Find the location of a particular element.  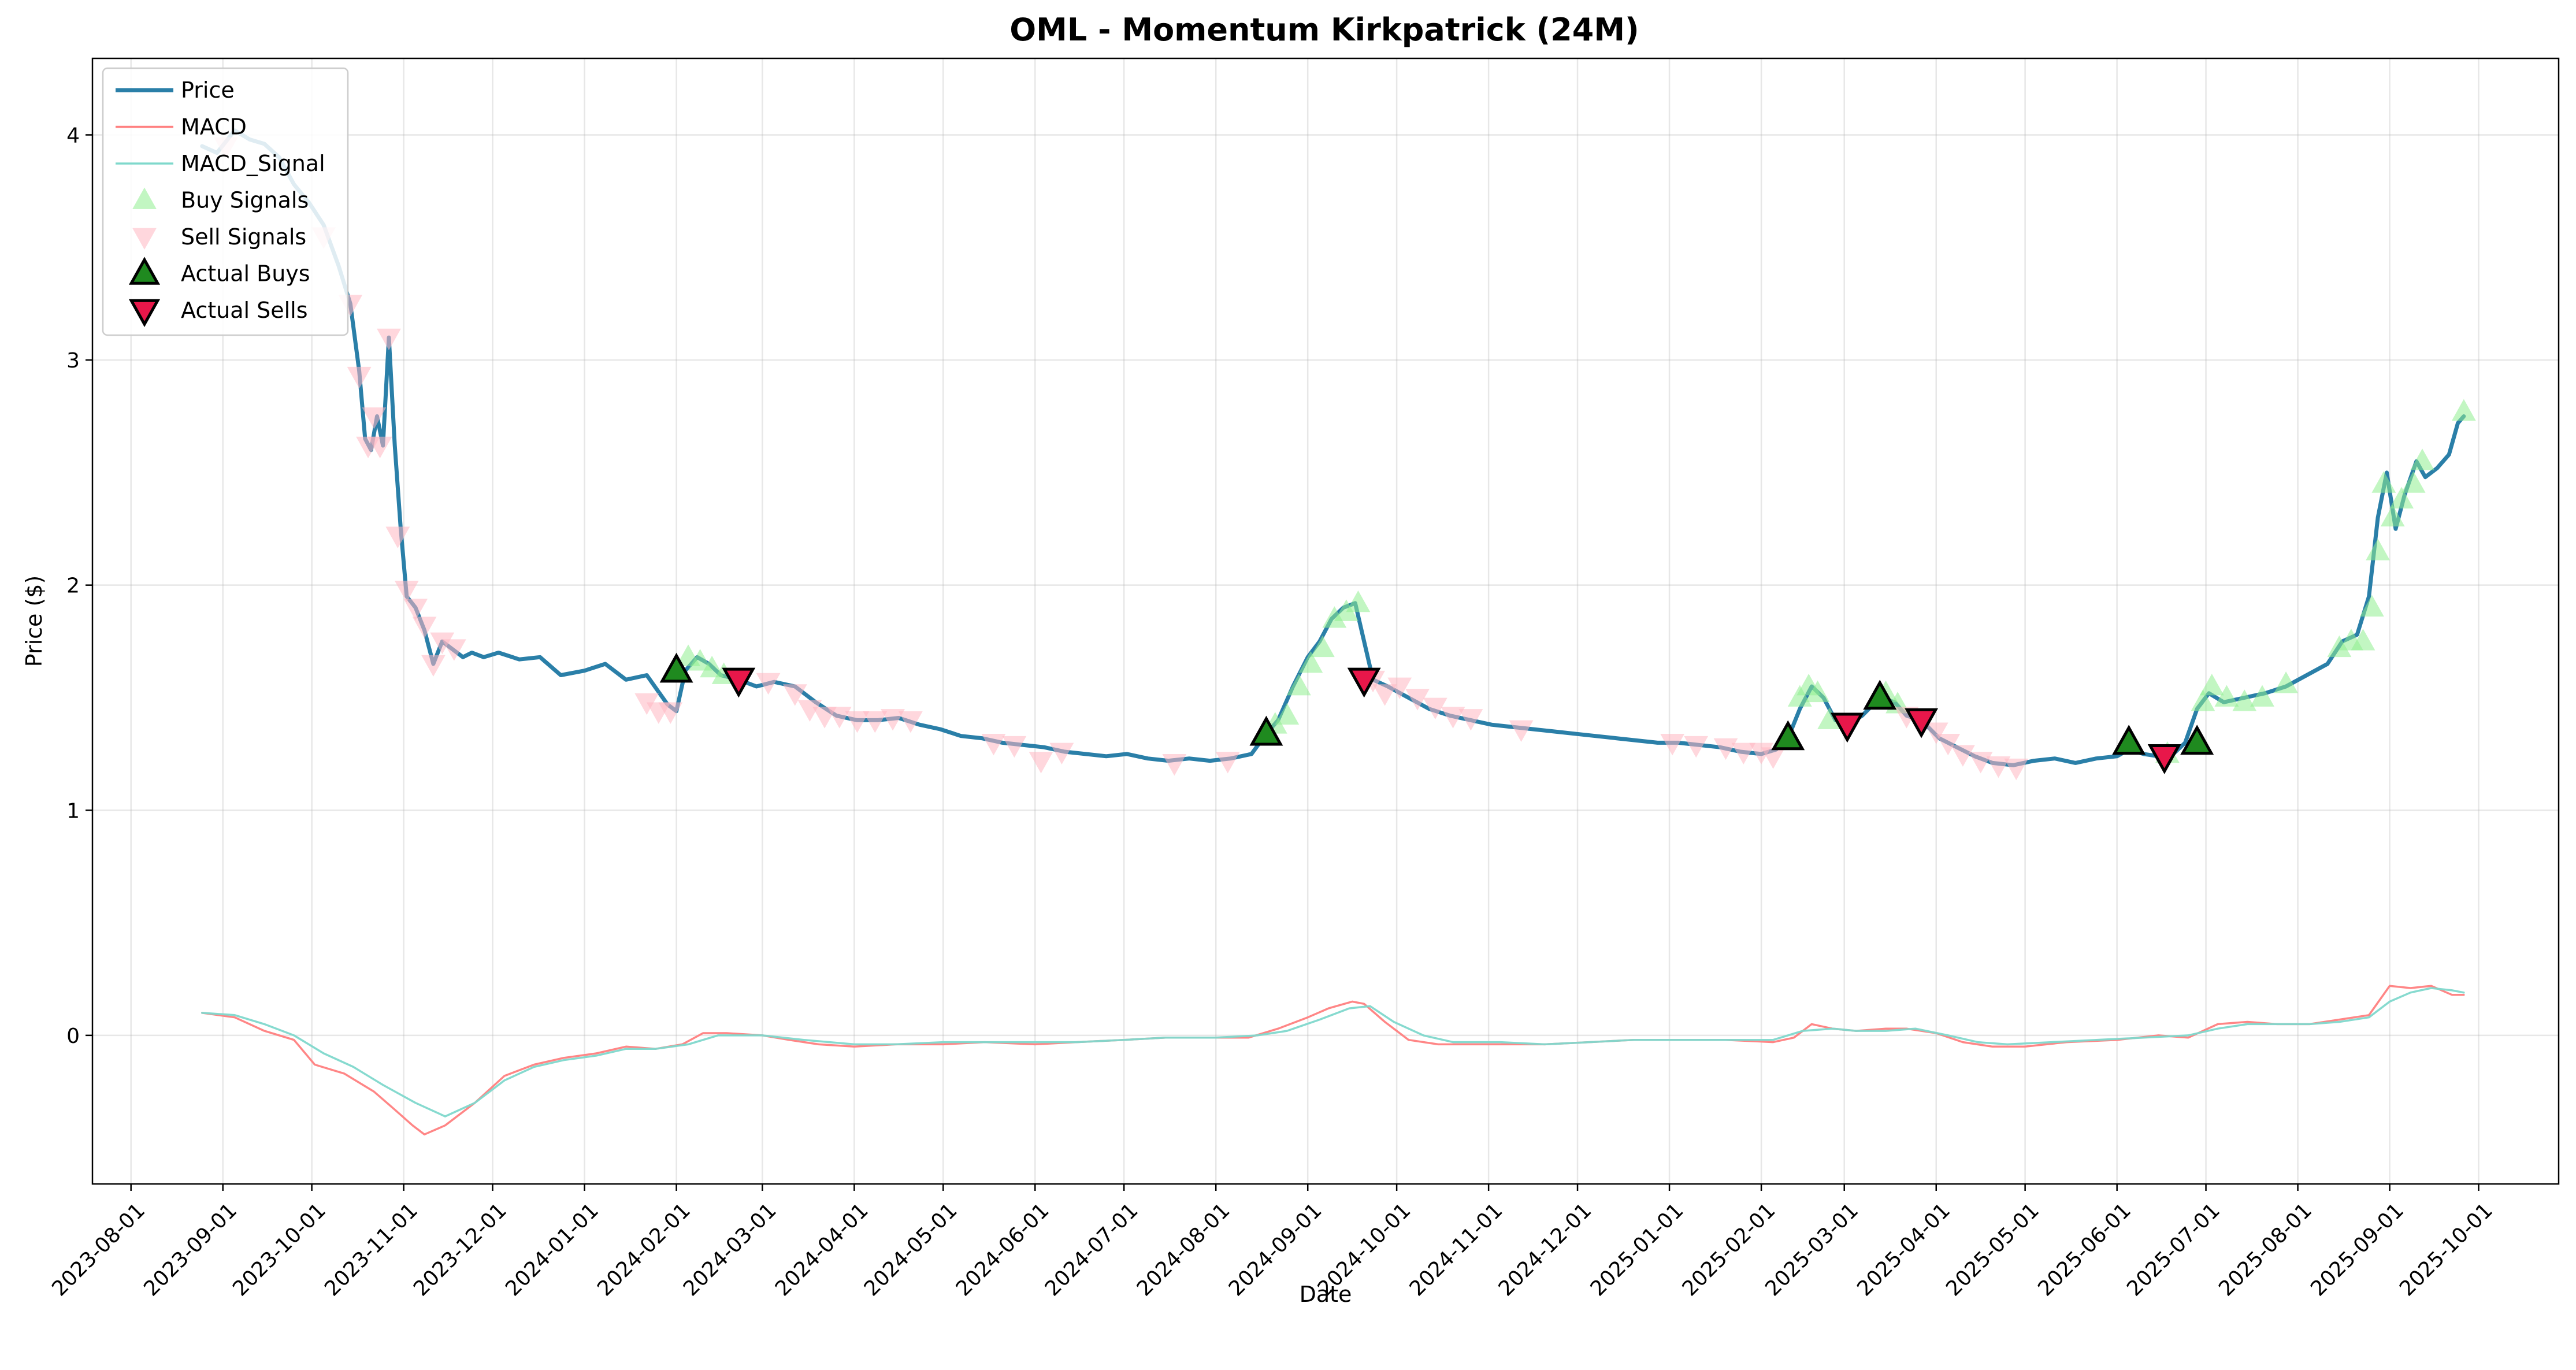

legend-box is located at coordinates (225, 201).